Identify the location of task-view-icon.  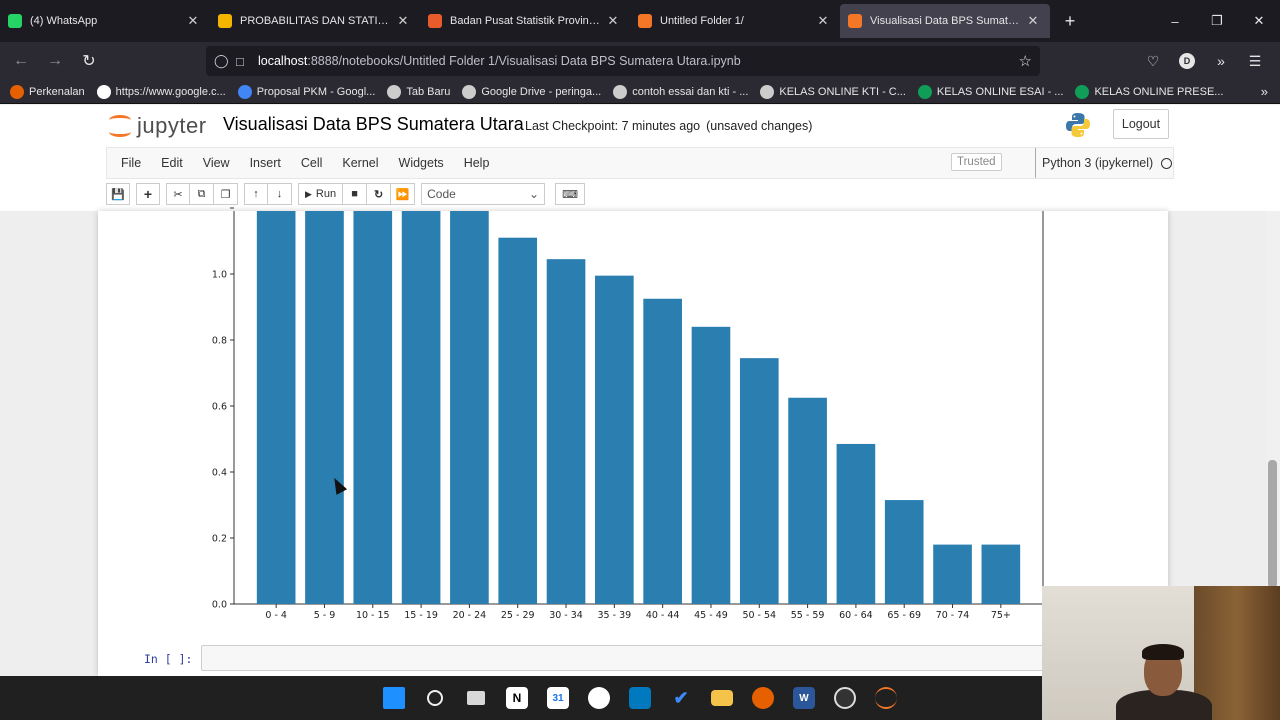
(476, 698).